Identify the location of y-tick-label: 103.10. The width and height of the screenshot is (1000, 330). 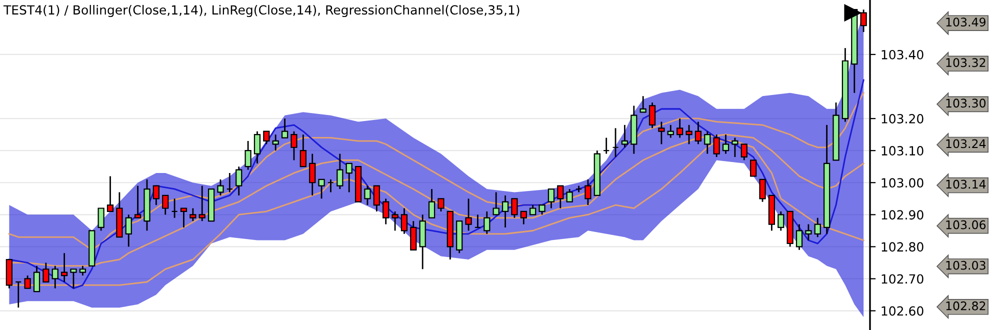
(903, 151).